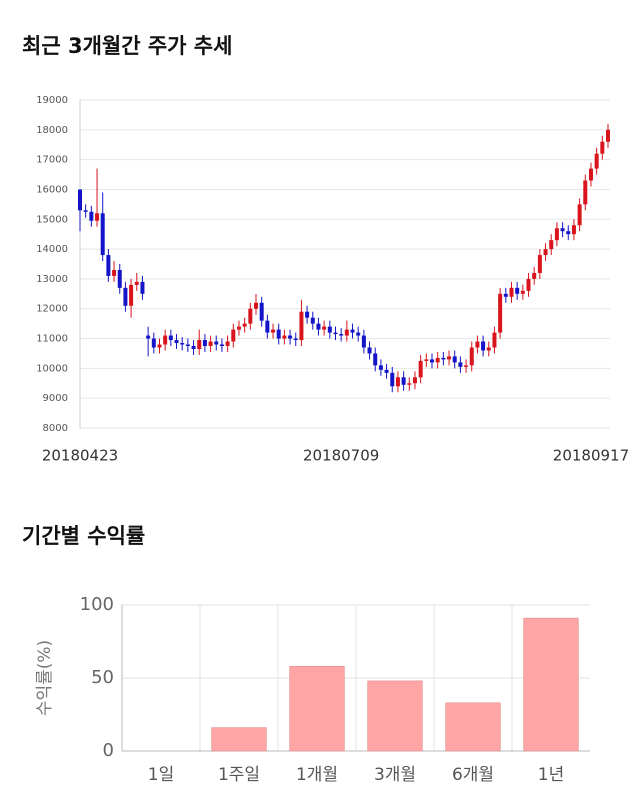 The width and height of the screenshot is (640, 810). What do you see at coordinates (591, 456) in the screenshot?
I see `x-tick-label: 20180917` at bounding box center [591, 456].